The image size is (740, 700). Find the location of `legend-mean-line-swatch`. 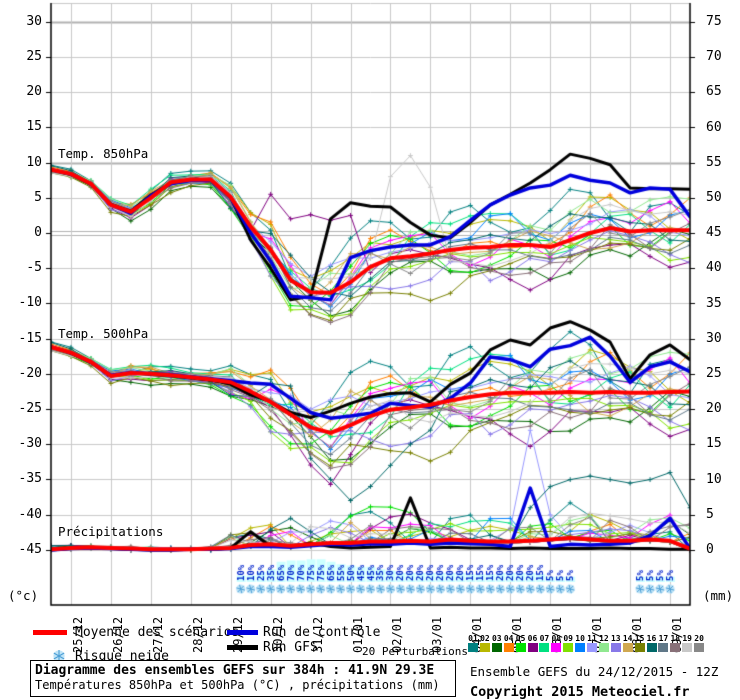

legend-mean-line-swatch is located at coordinates (50, 632).